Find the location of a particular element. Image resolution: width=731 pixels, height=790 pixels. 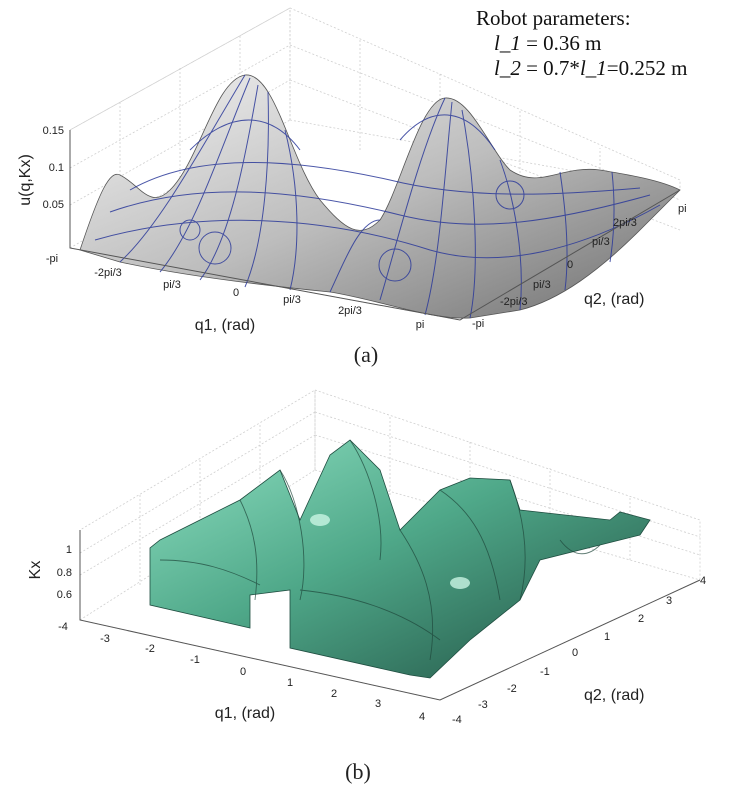

chart-a-x-ticks: -pi -2pi/3 pi/3 0 pi/3 2pi/3 pi is located at coordinates (235, 292).